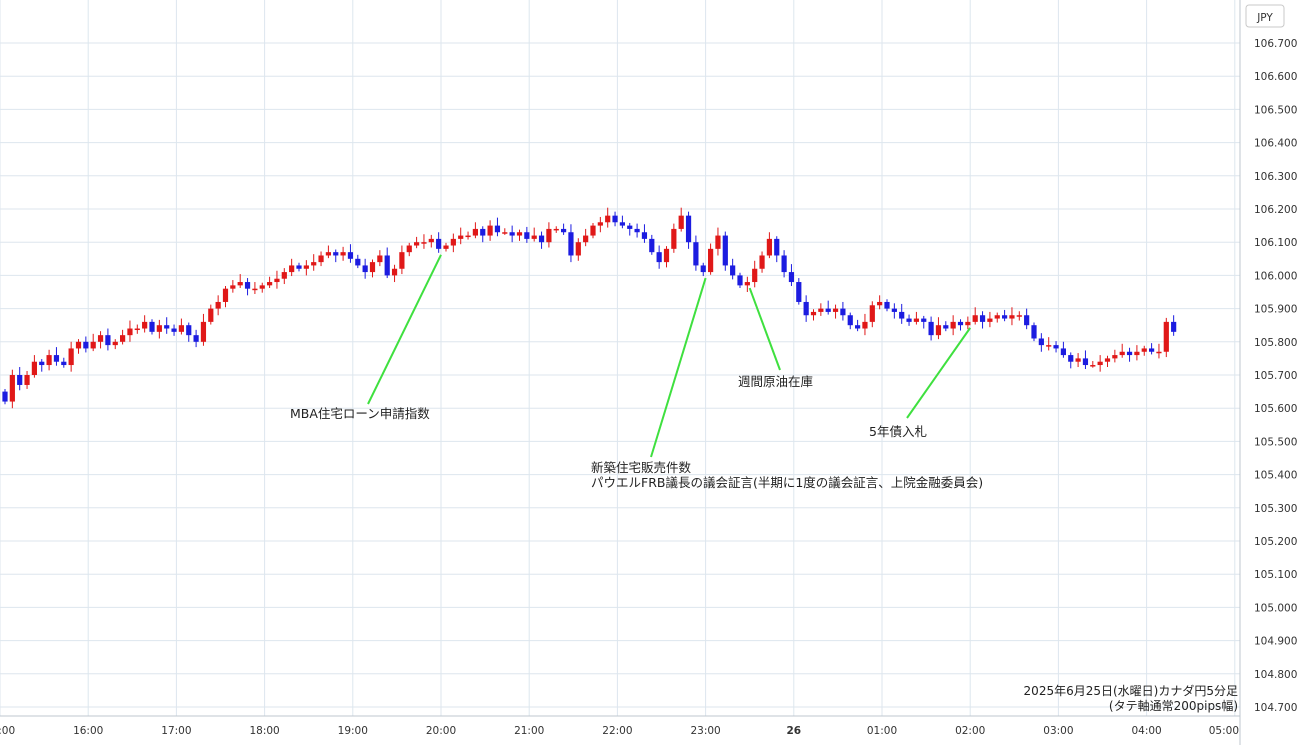 The height and width of the screenshot is (749, 1300). I want to click on y-tick-label: 105.000, so click(1275, 608).